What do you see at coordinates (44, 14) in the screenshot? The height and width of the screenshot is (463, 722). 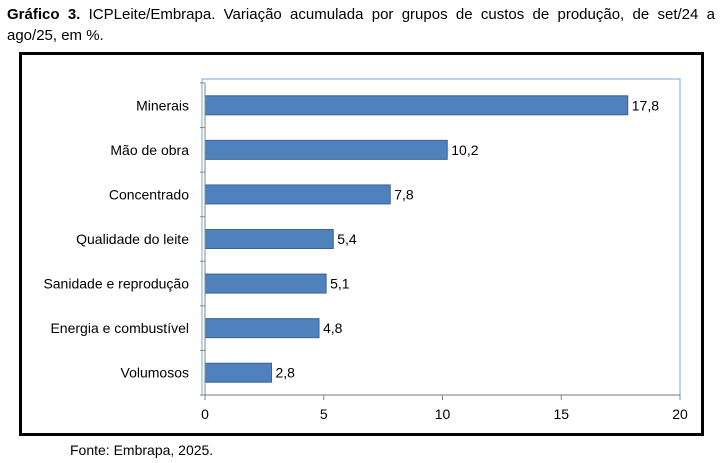 I see `caption-label: Gráfico 3.` at bounding box center [44, 14].